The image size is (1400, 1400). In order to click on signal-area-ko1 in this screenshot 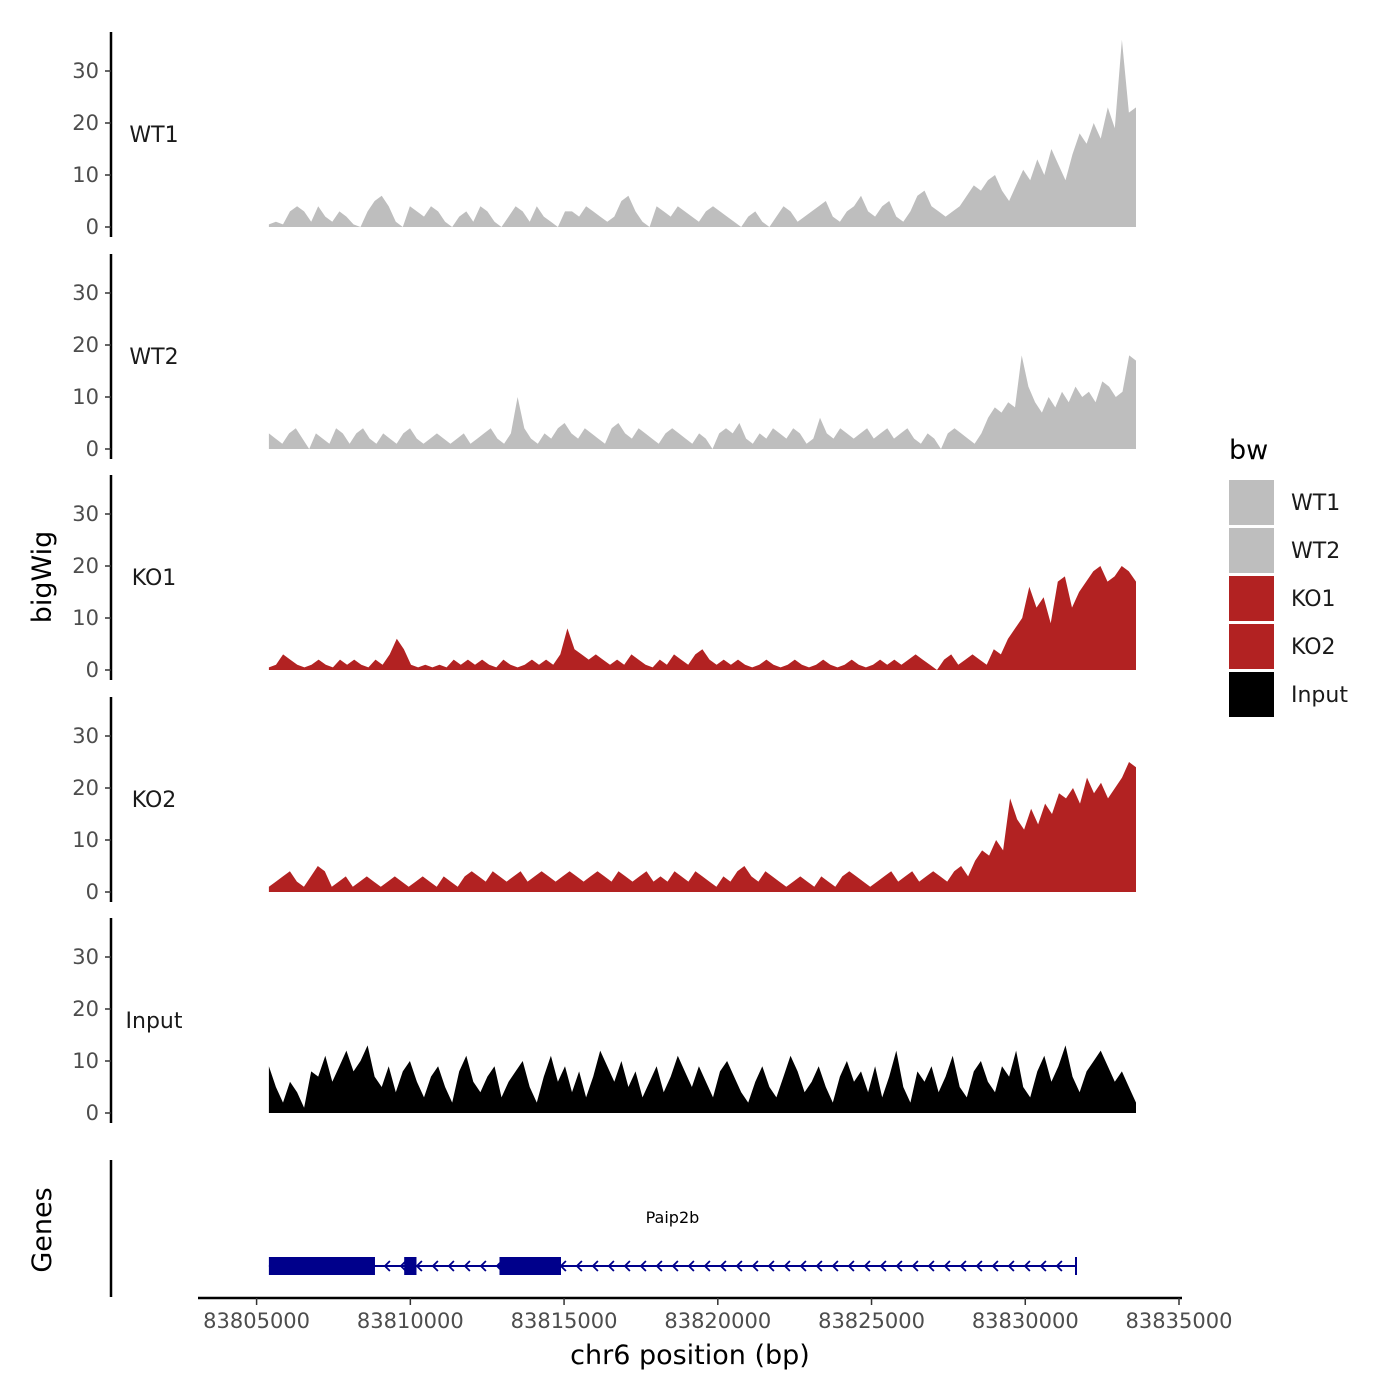, I will do `click(702, 618)`.